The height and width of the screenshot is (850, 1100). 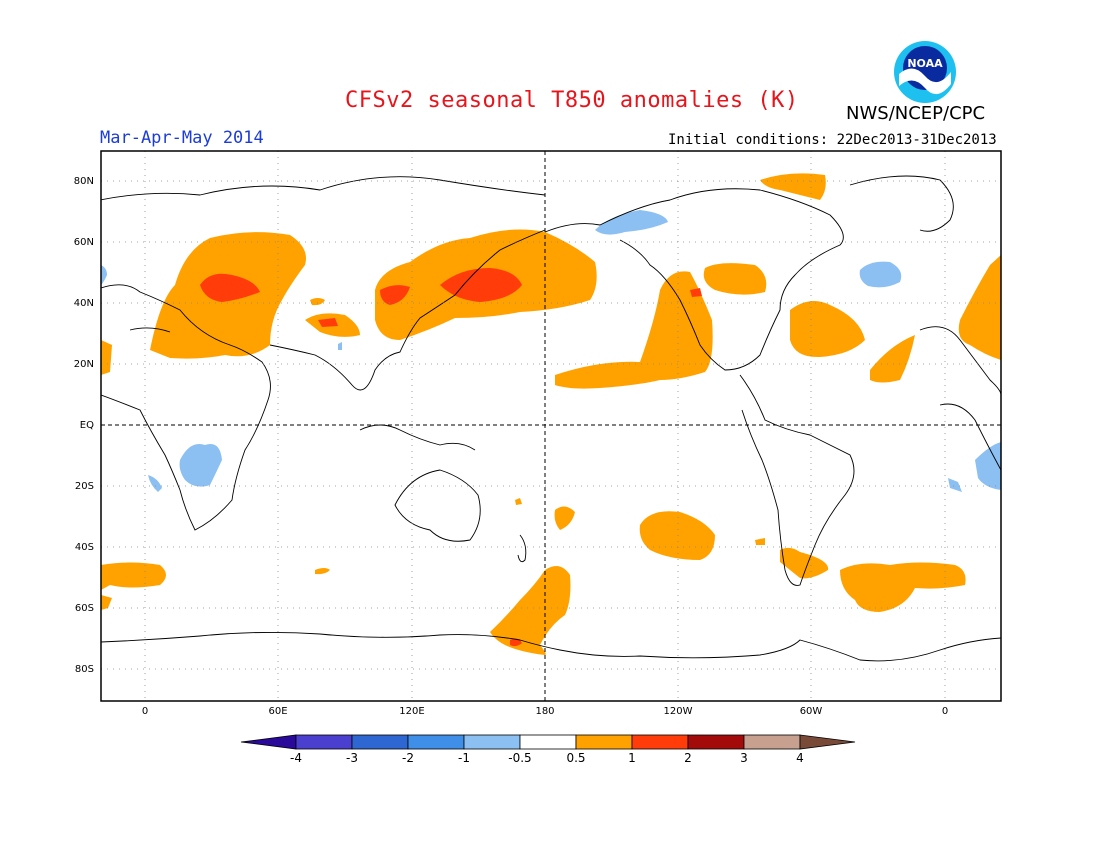 I want to click on colorbar-label: 3, so click(x=744, y=758).